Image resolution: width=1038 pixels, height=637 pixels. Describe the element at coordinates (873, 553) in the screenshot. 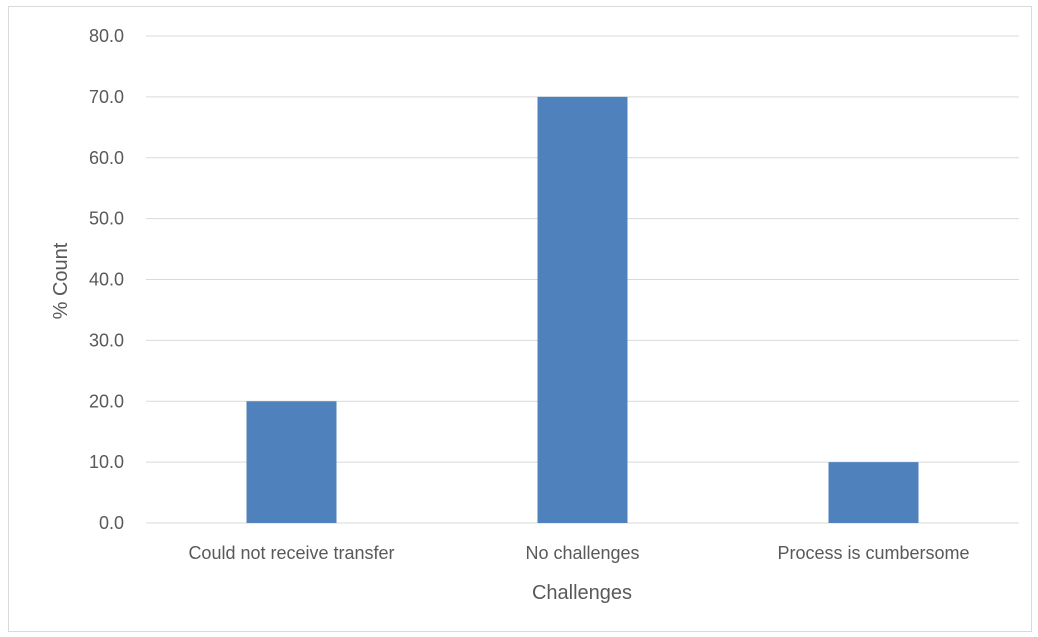

I see `x-tick-label: Process is cumbersome` at that location.